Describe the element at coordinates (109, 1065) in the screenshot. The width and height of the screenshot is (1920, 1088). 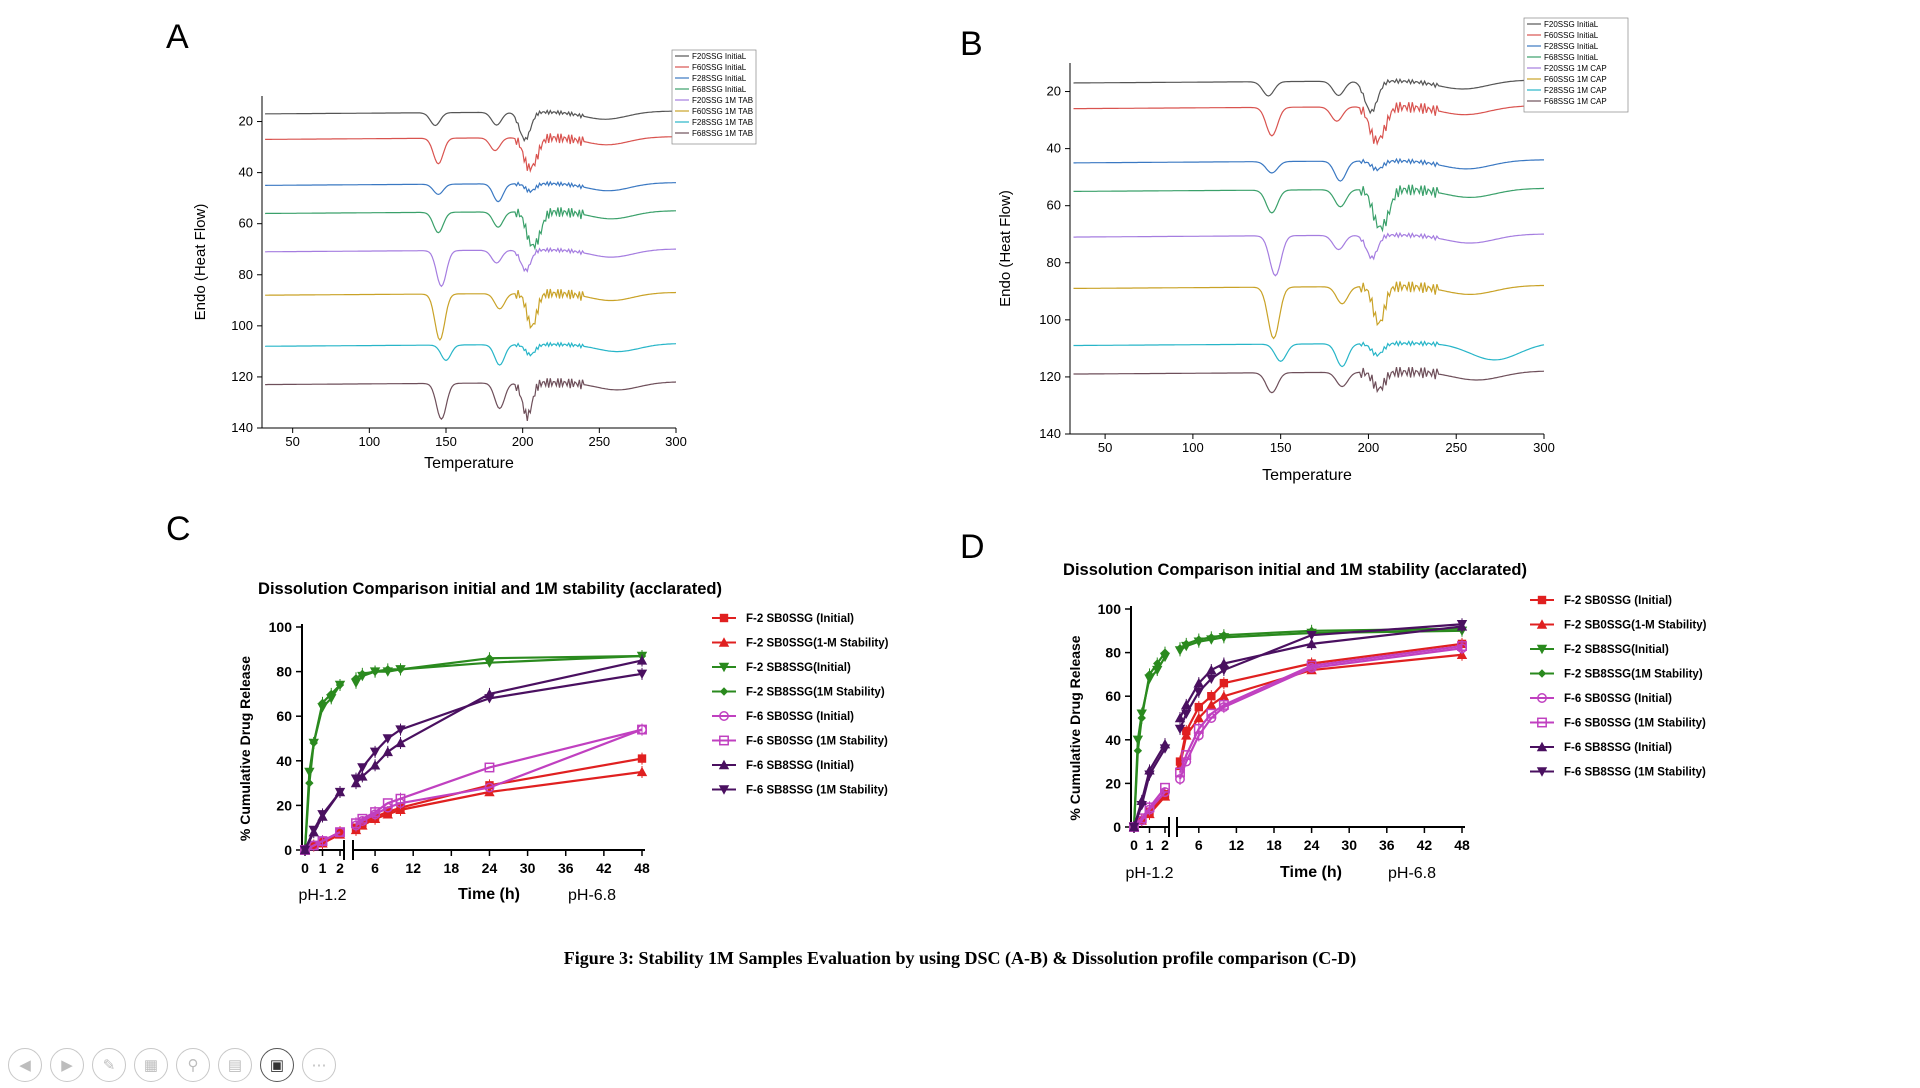
I see `pen-icon: ✎` at that location.